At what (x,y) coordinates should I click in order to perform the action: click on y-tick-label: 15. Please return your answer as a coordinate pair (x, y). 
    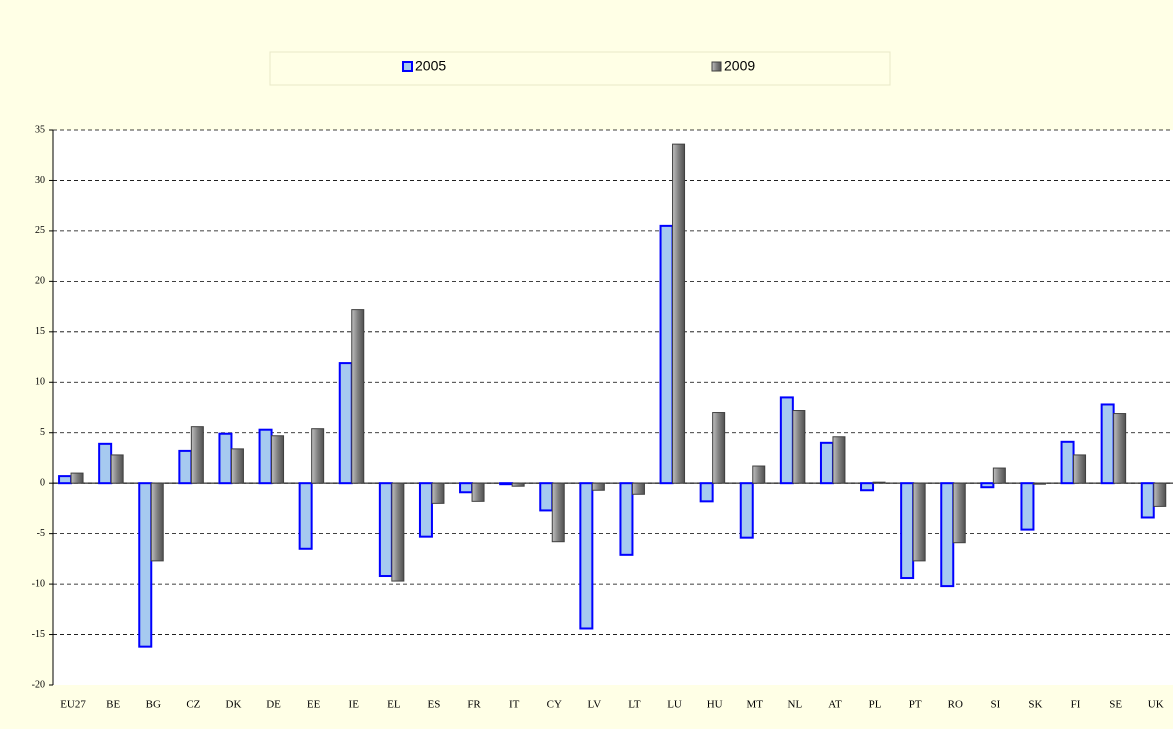
    Looking at the image, I should click on (40, 331).